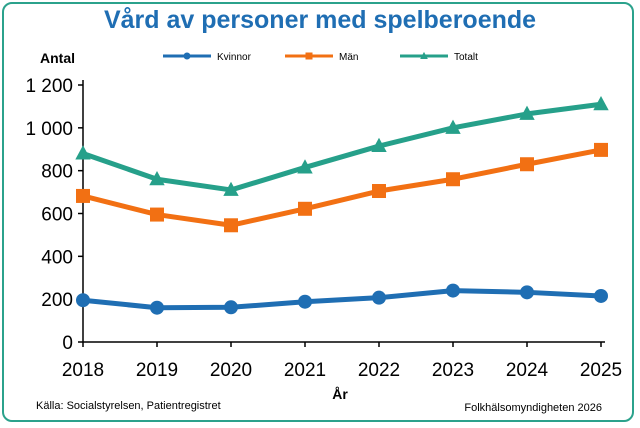 Image resolution: width=640 pixels, height=428 pixels. What do you see at coordinates (157, 370) in the screenshot?
I see `x-tick-label: 2019` at bounding box center [157, 370].